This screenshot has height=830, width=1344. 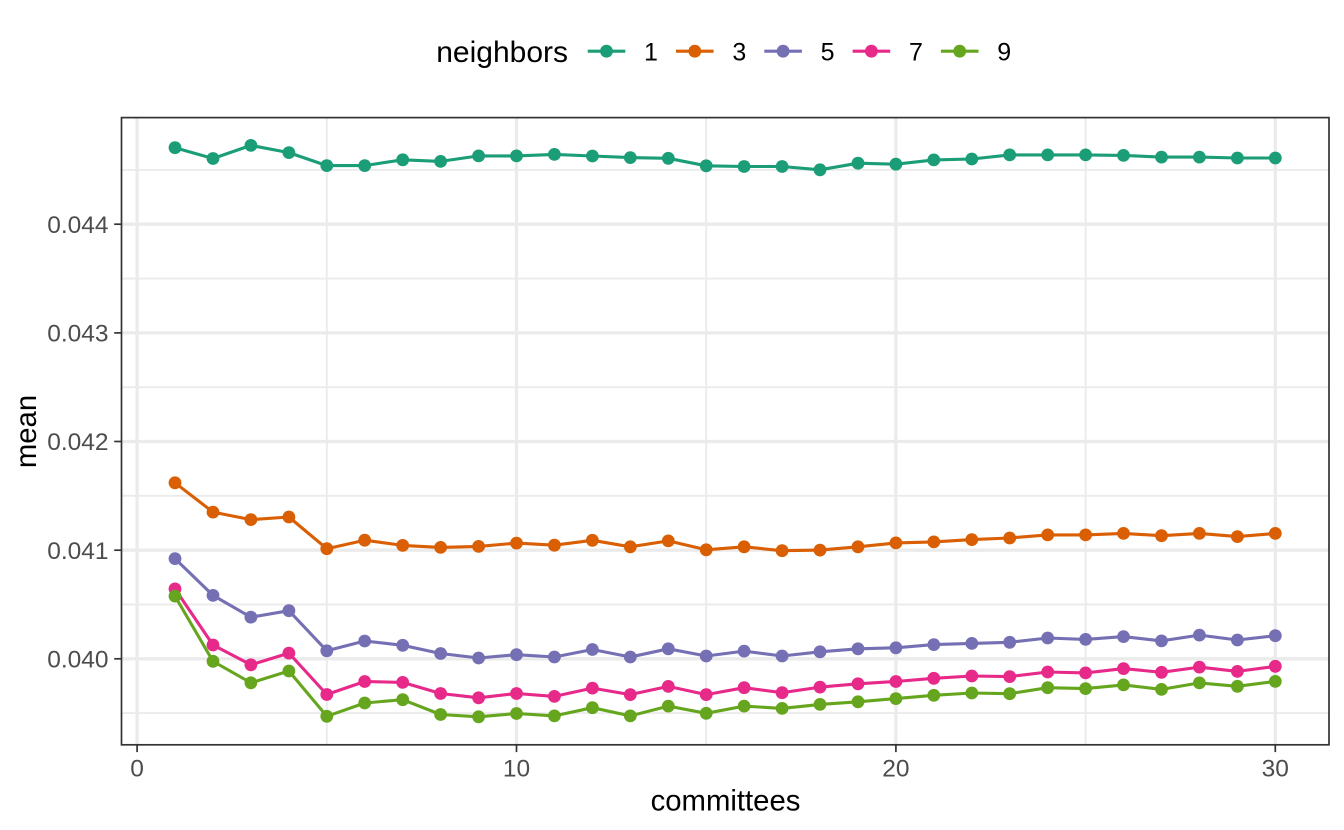 I want to click on svg-text: 1, so click(x=651, y=53).